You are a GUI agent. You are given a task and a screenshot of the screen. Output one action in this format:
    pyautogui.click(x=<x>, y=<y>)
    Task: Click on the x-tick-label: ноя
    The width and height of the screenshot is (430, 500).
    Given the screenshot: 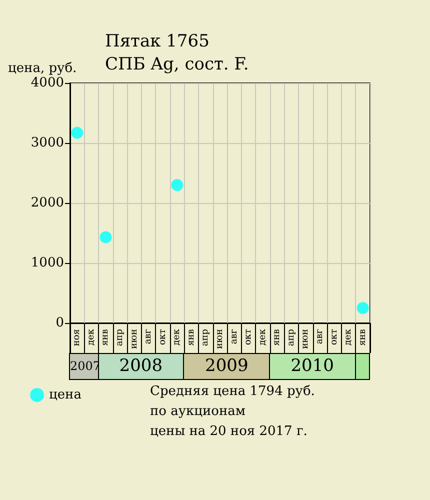 What is the action you would take?
    pyautogui.click(x=77, y=337)
    